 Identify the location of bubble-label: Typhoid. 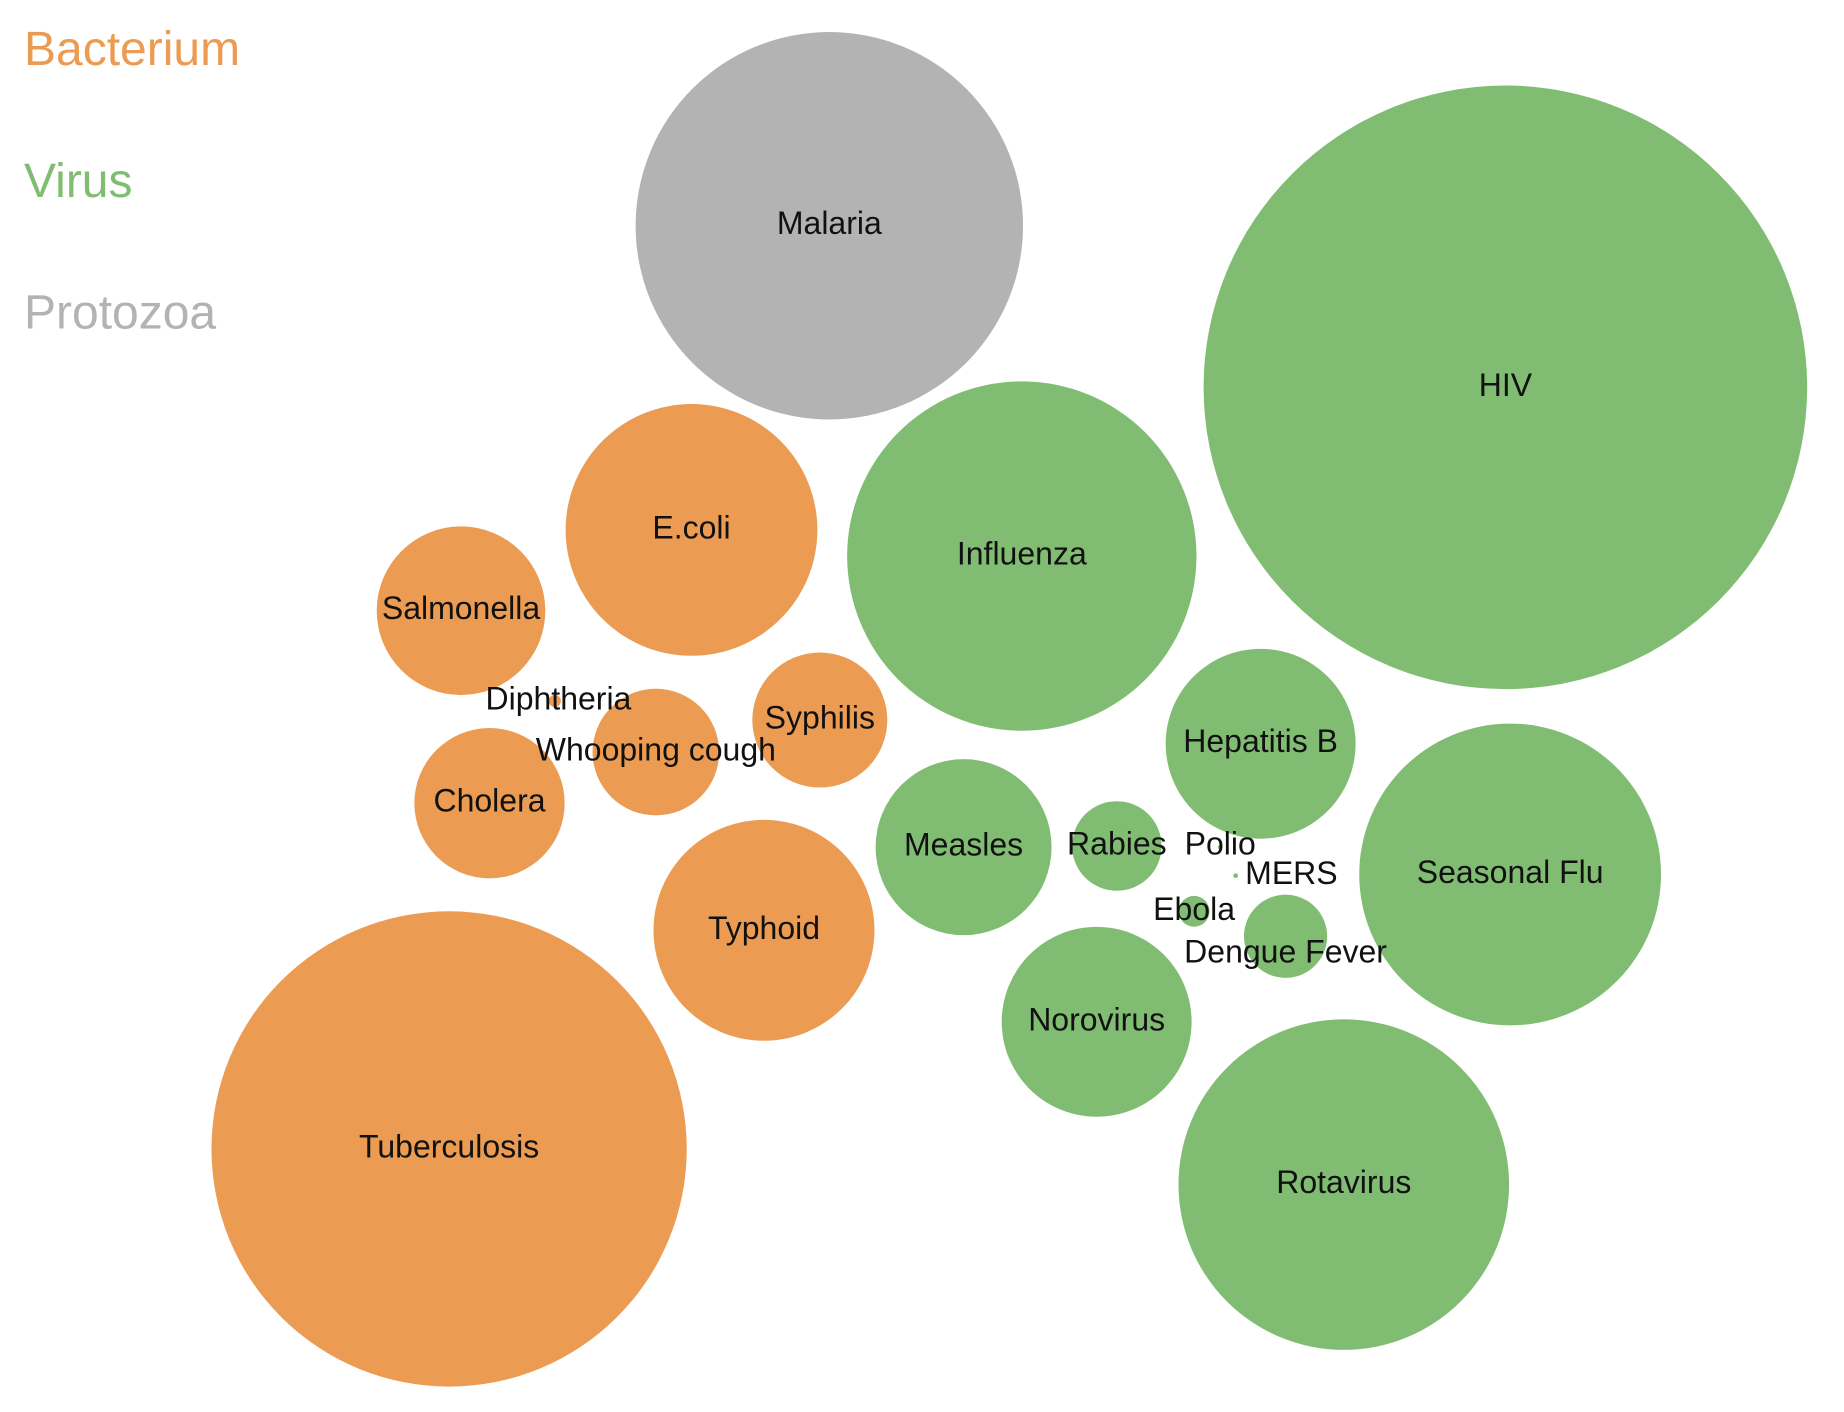
(764, 928).